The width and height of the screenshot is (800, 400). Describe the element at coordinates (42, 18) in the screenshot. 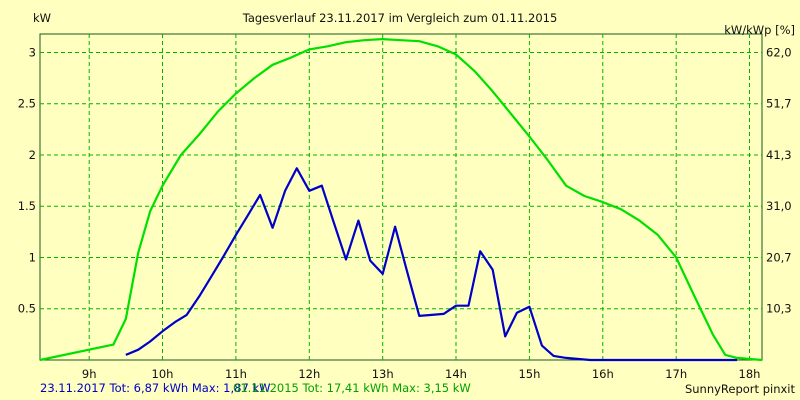

I see `y-axis-left-label: kW` at that location.